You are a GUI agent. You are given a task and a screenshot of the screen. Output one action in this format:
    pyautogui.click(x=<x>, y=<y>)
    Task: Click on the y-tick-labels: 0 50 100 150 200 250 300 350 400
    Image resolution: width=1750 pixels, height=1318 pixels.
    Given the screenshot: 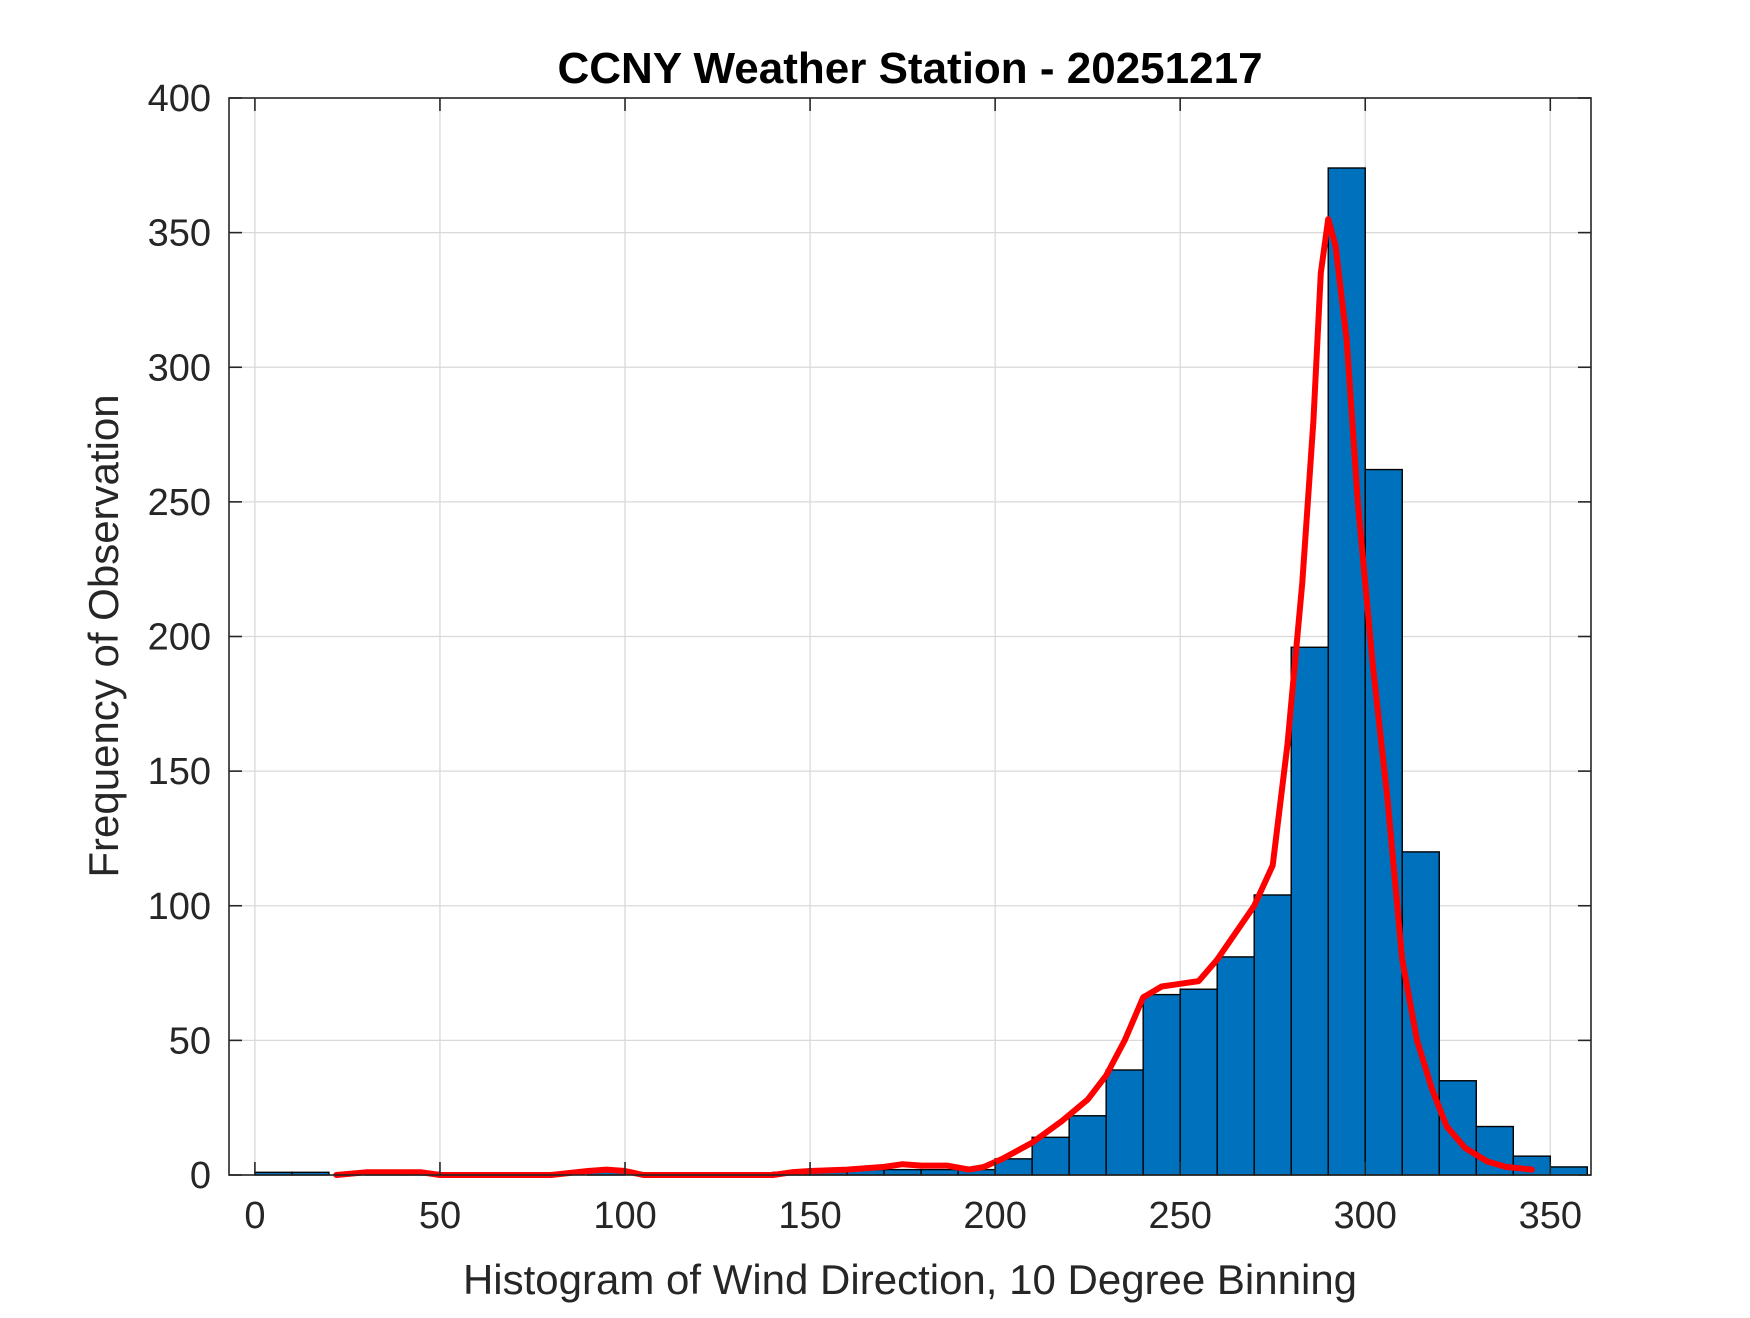 What is the action you would take?
    pyautogui.click(x=179, y=637)
    